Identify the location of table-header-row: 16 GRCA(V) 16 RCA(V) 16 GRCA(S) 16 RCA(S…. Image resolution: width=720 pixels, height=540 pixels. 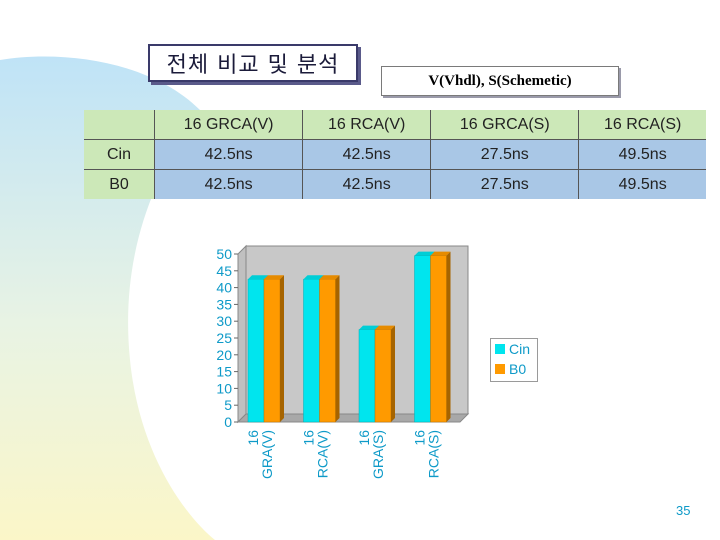
(395, 125).